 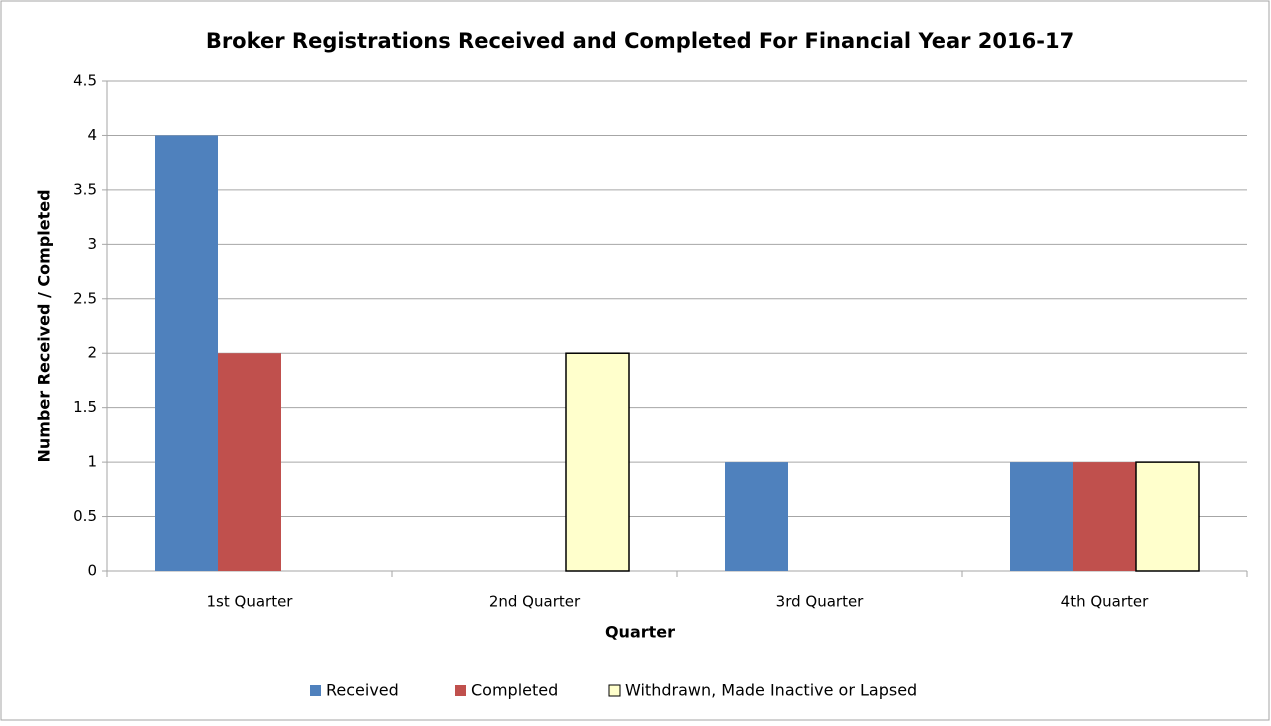 What do you see at coordinates (85, 81) in the screenshot?
I see `y-tick-label: 4.5` at bounding box center [85, 81].